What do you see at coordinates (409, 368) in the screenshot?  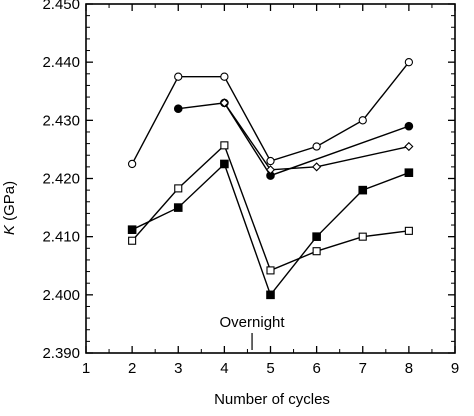 I see `x-tick-label: 8` at bounding box center [409, 368].